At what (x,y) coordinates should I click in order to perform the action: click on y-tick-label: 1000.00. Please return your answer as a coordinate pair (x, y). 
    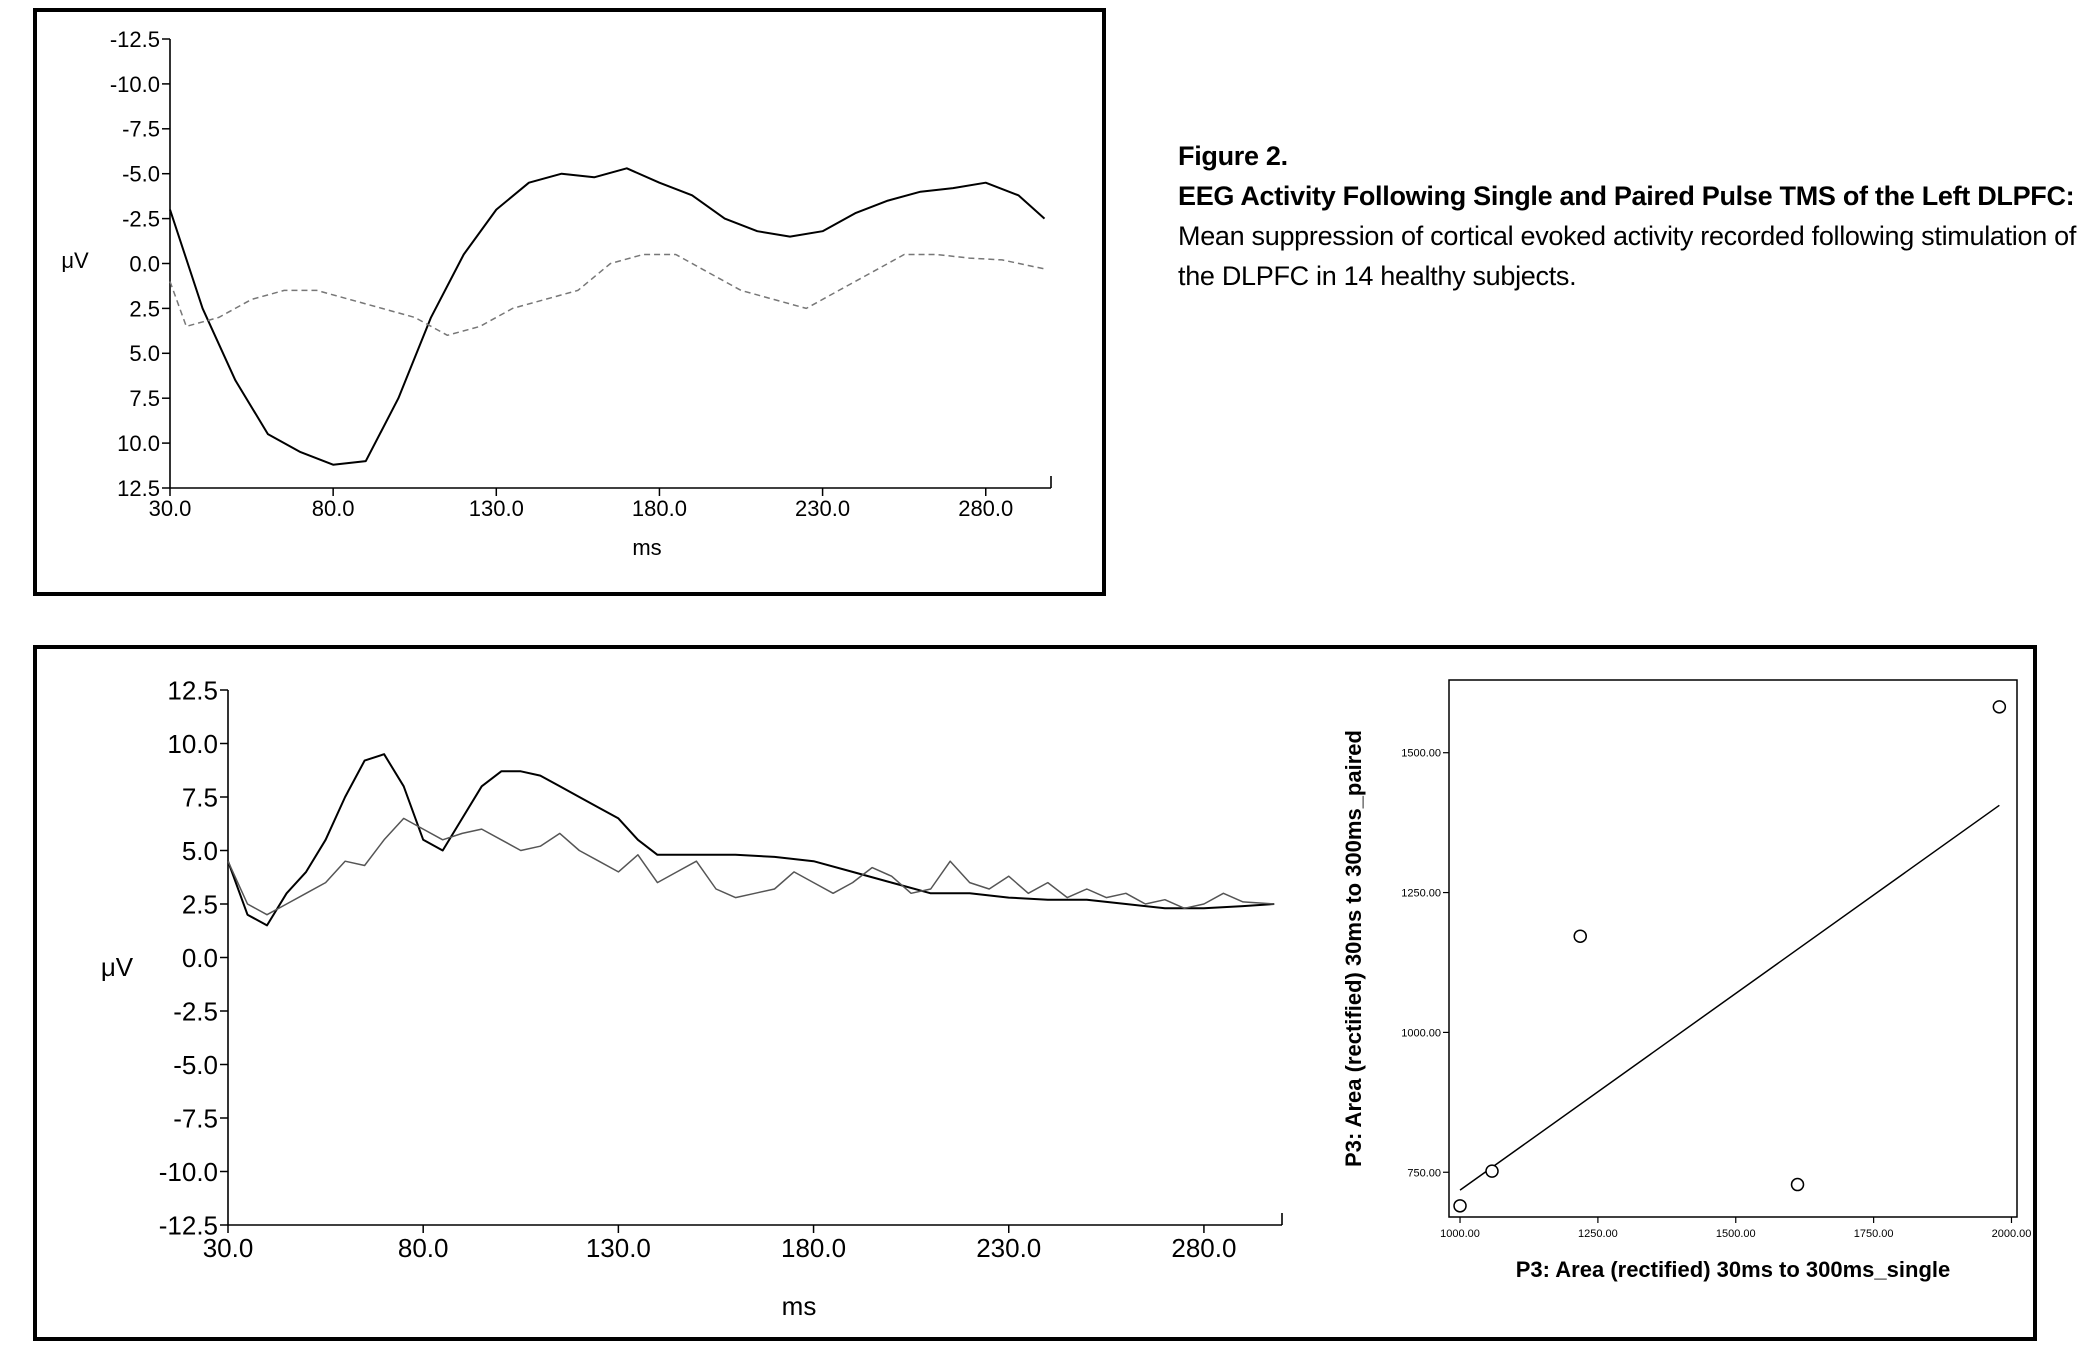
    Looking at the image, I should click on (1421, 1033).